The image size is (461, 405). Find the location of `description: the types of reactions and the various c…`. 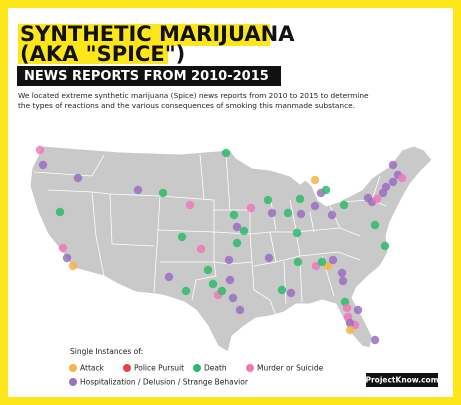

description: the types of reactions and the various c… is located at coordinates (186, 105).